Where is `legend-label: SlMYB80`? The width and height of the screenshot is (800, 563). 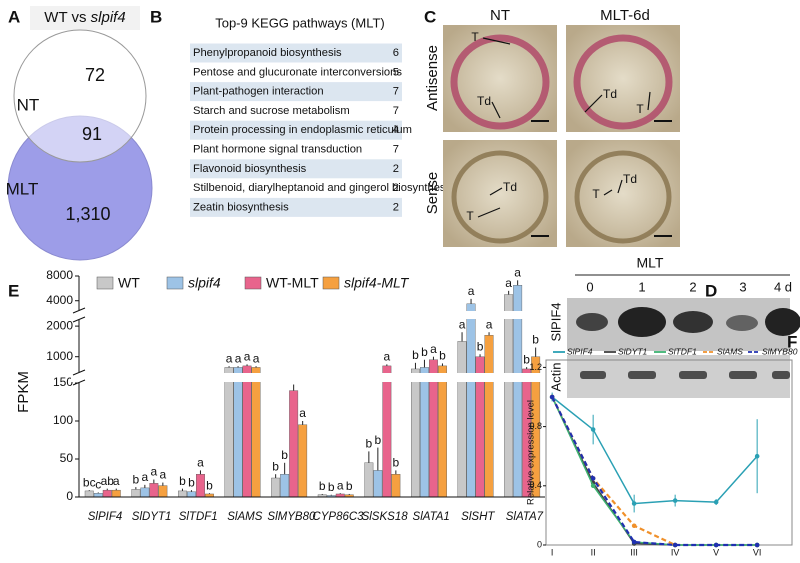 legend-label: SlMYB80 is located at coordinates (780, 351).